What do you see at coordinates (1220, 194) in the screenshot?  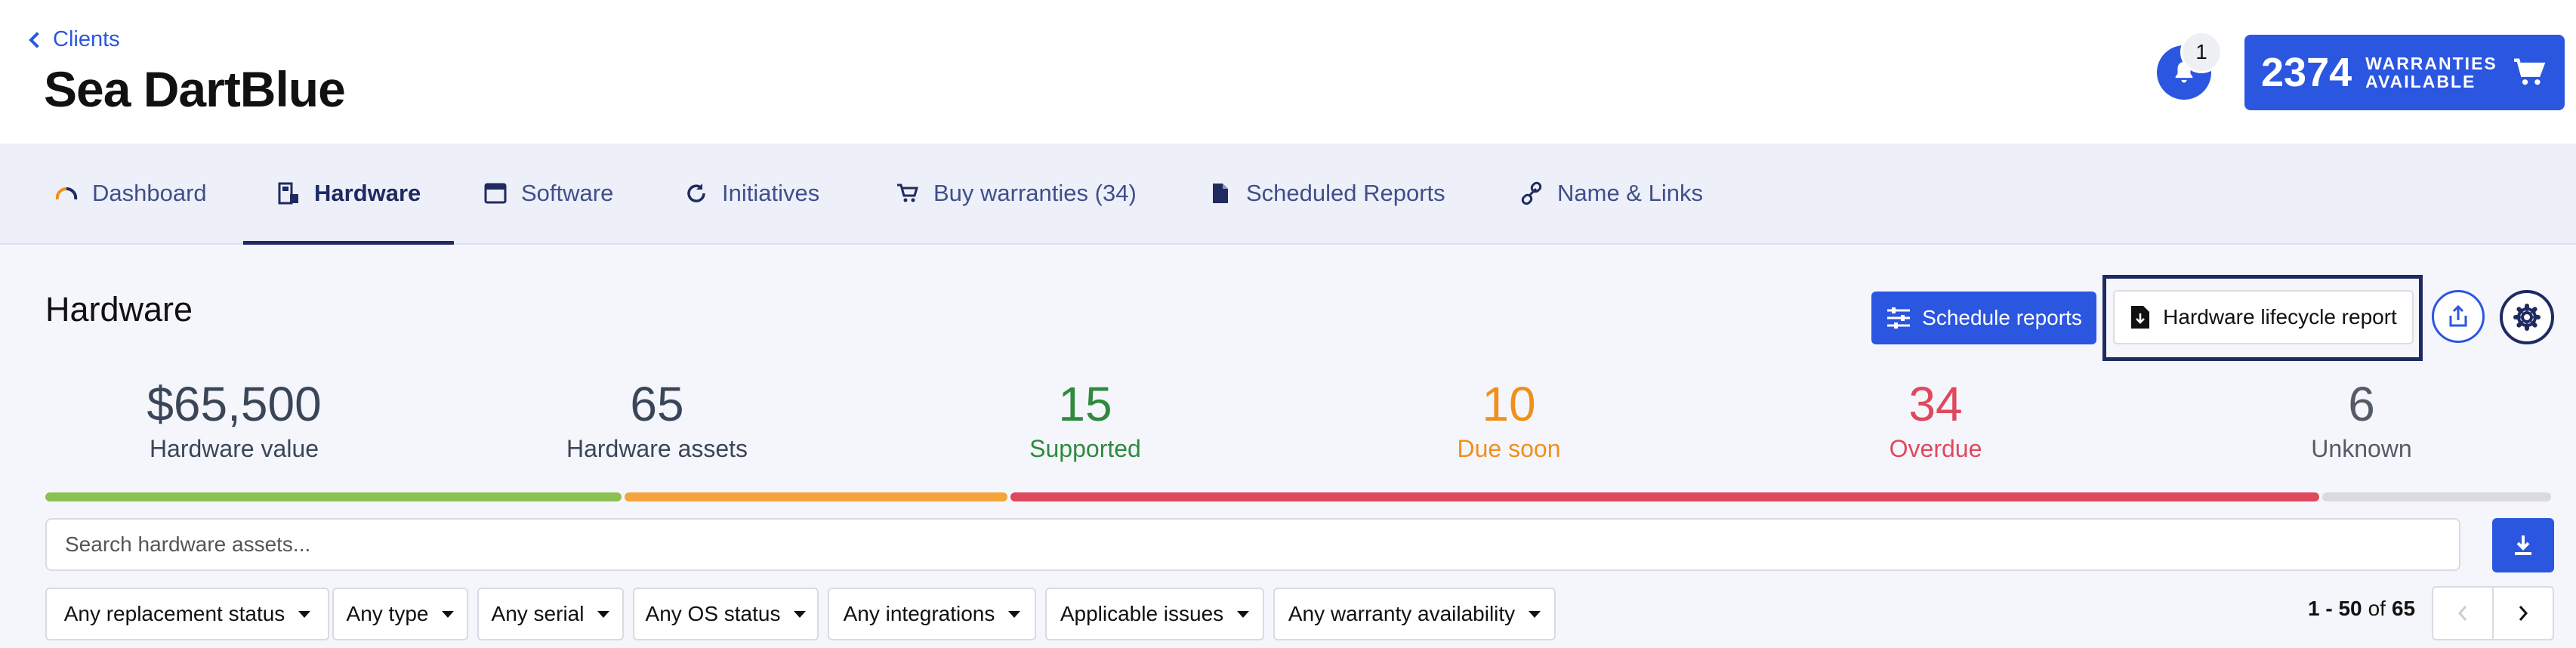 I see `file-icon` at bounding box center [1220, 194].